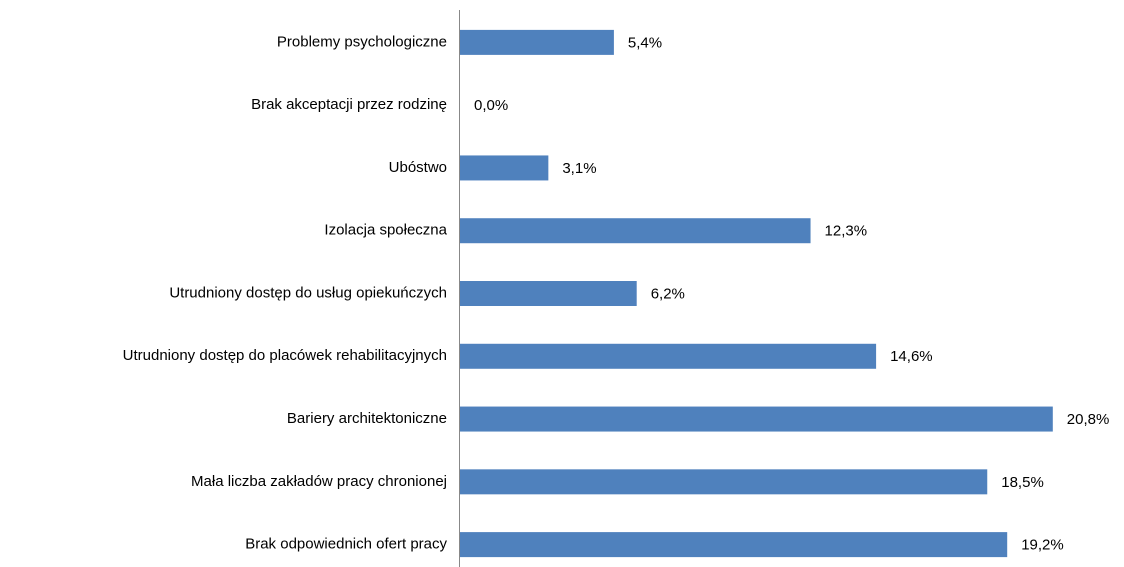 The image size is (1124, 567). What do you see at coordinates (645, 42) in the screenshot?
I see `value-label: 5,4%` at bounding box center [645, 42].